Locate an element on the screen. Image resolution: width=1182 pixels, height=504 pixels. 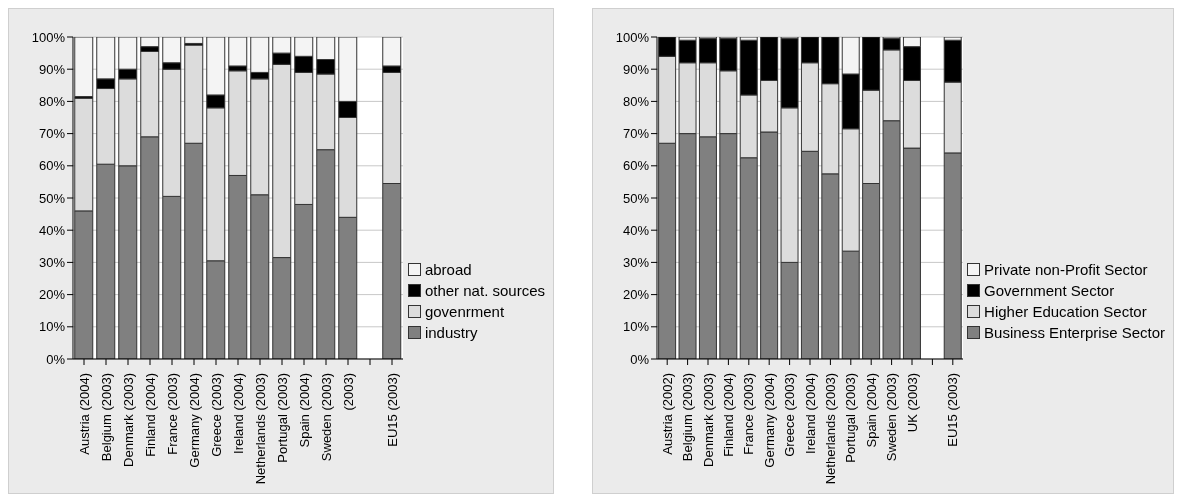
legend-label: industry is located at coordinates (451, 333).